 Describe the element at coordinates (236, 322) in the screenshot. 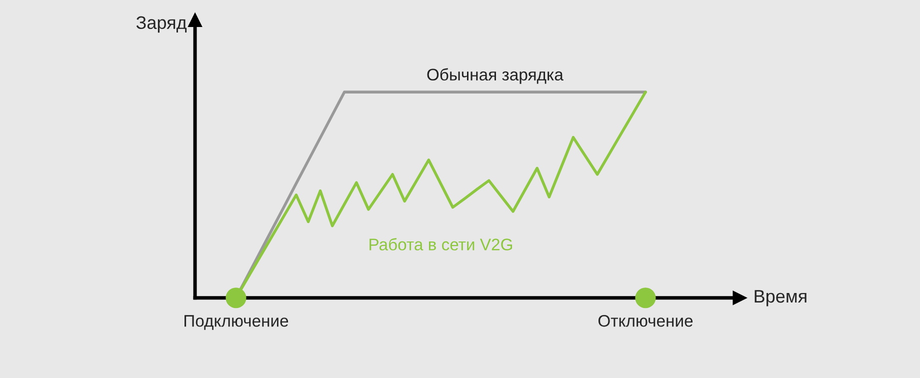

I see `x-tick-label: Подключение` at that location.